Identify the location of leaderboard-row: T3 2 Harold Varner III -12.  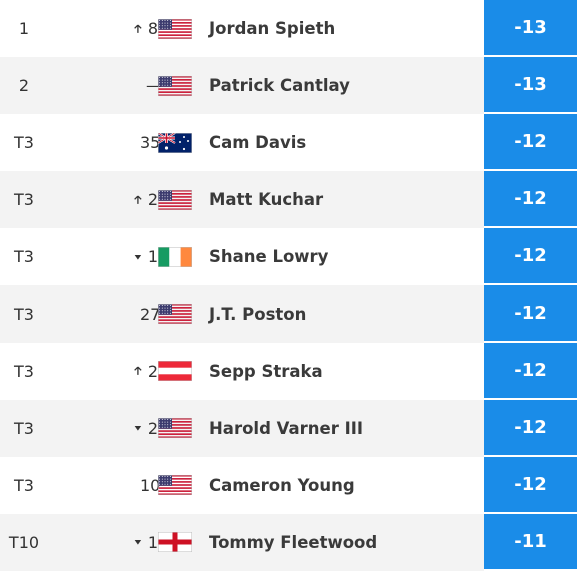
(288, 428).